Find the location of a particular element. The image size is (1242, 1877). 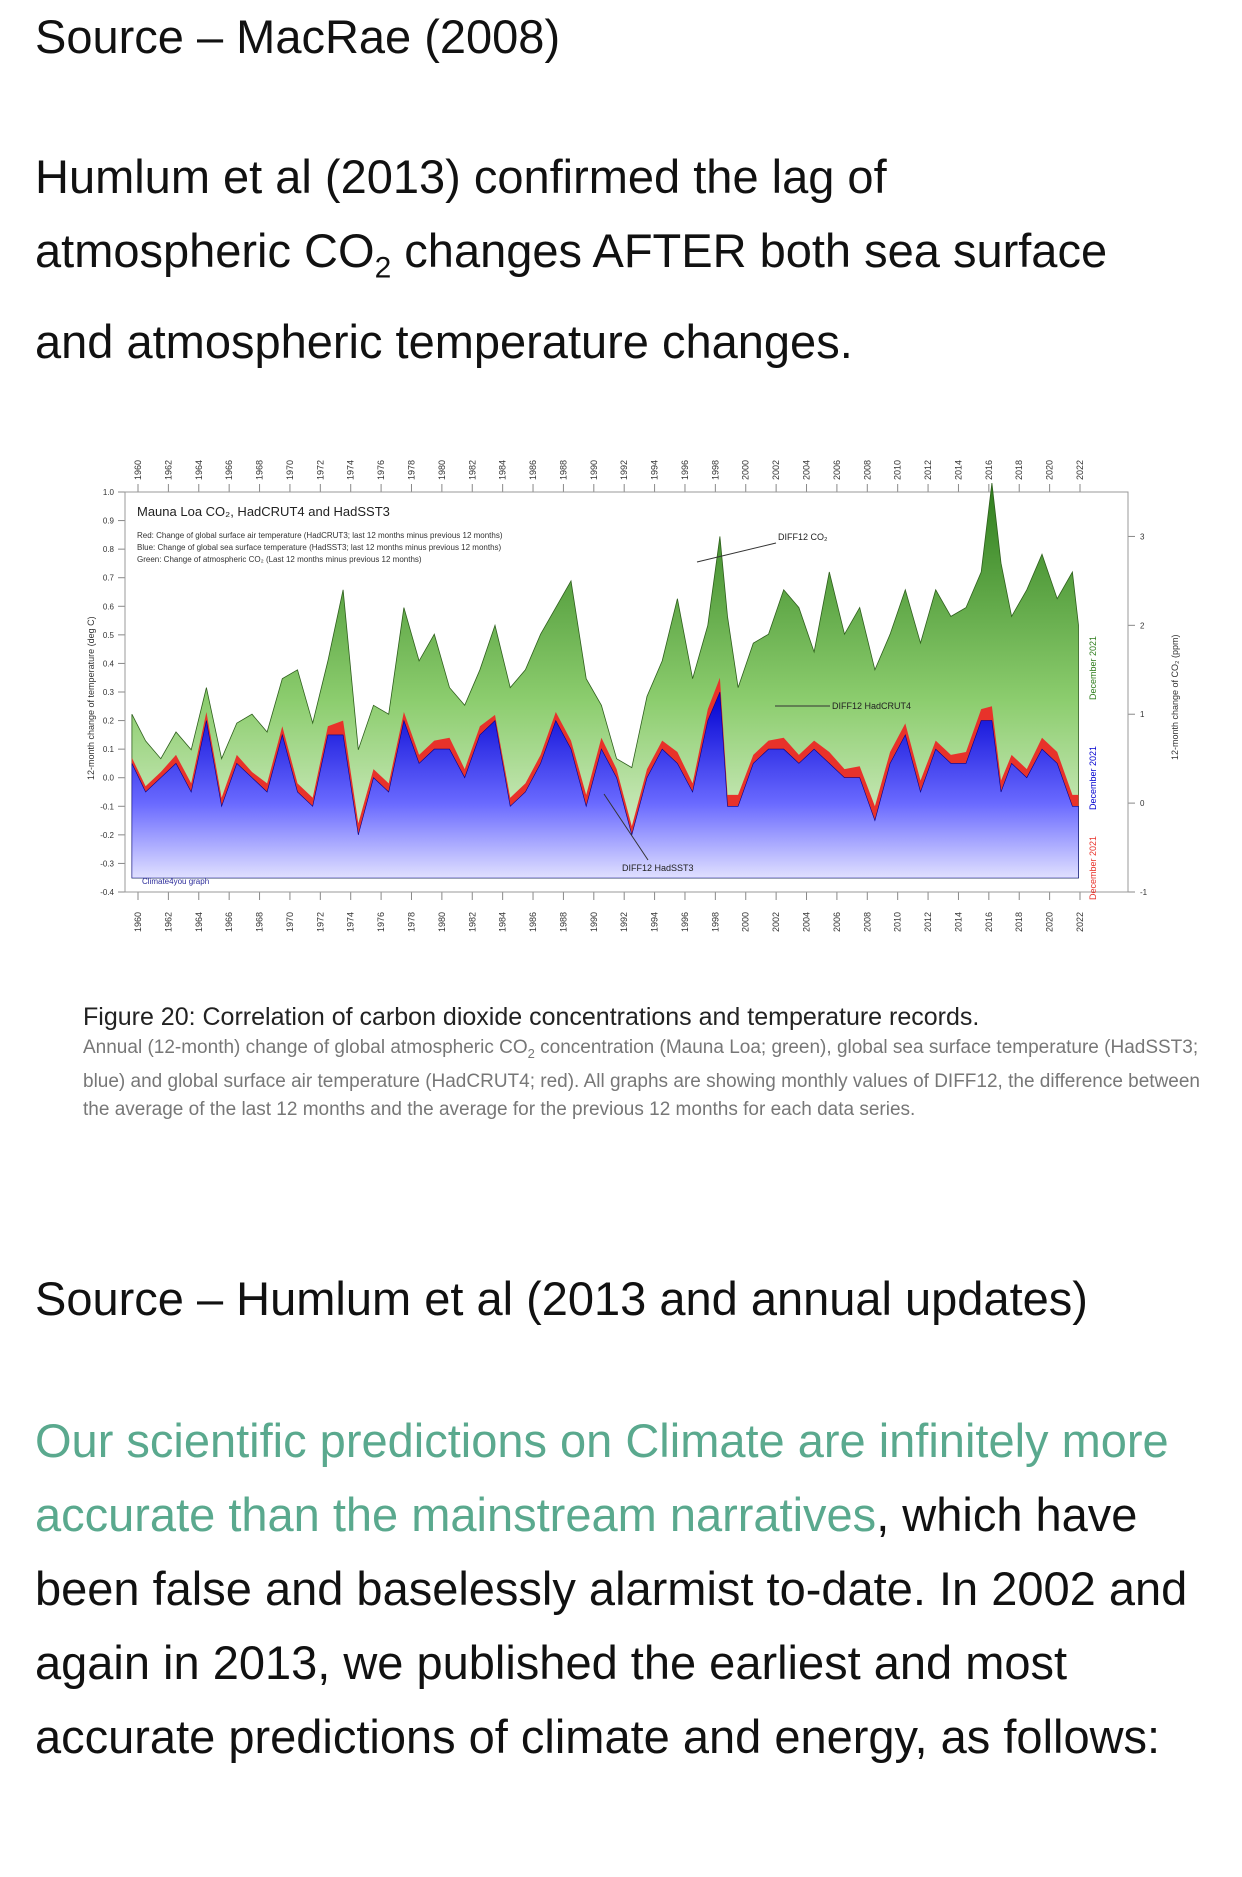

annotation-hadcrut: DIFF12 HadCRUT4 is located at coordinates (871, 706).